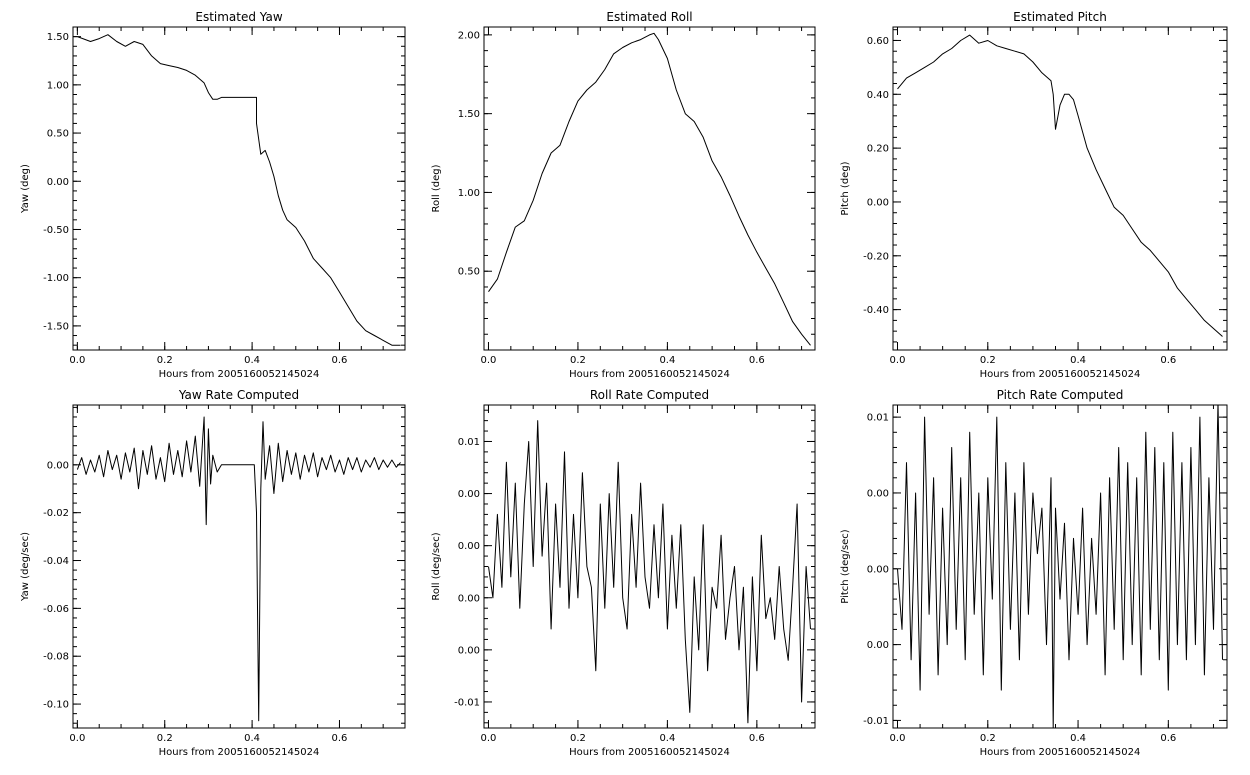 The image size is (1250, 775). What do you see at coordinates (845, 188) in the screenshot?
I see `y-axis-label: Pitch (deg)` at bounding box center [845, 188].